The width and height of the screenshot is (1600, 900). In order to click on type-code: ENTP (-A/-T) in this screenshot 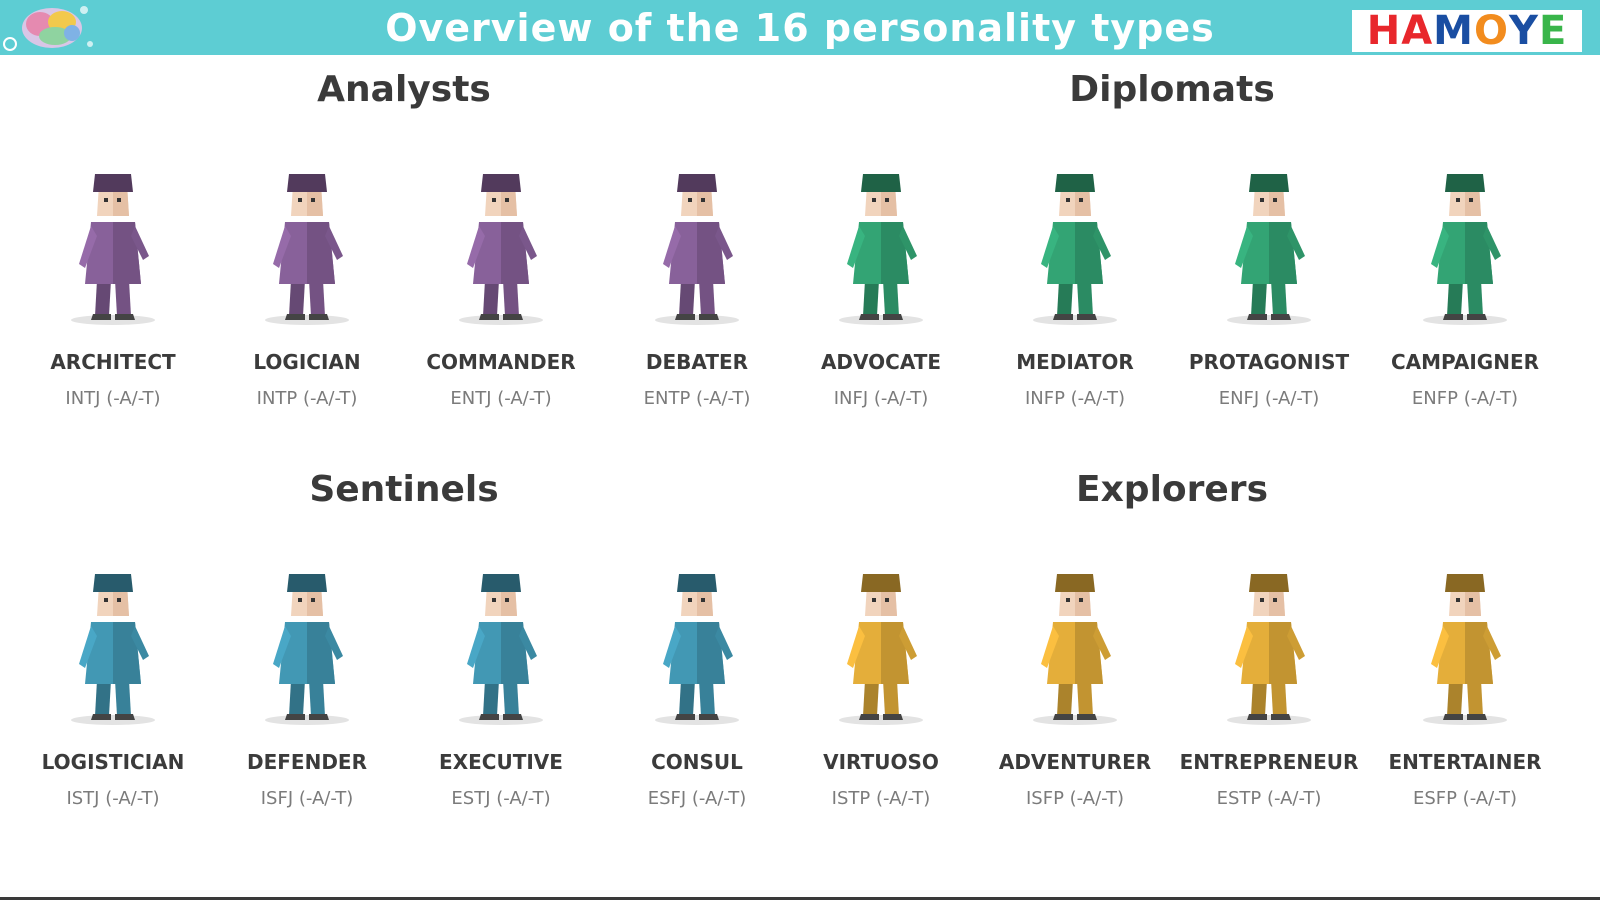, I will do `click(697, 398)`.